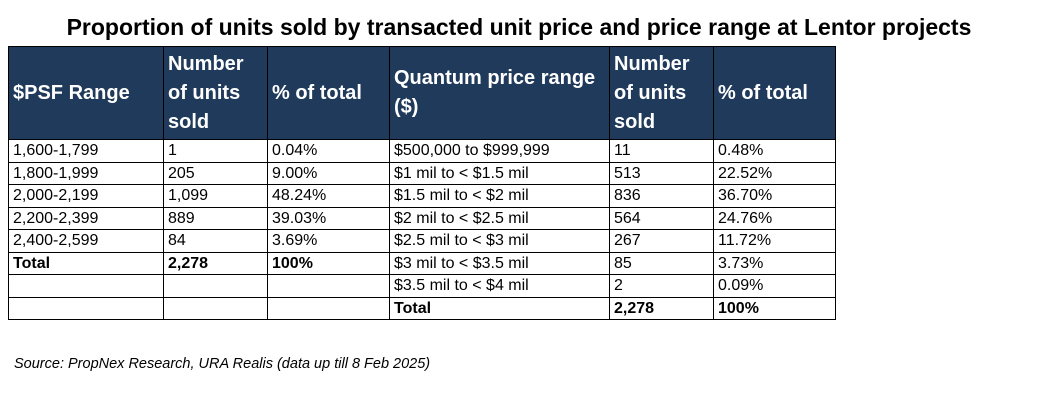 The height and width of the screenshot is (400, 1038). What do you see at coordinates (661, 196) in the screenshot?
I see `units-sold-right-cell: 836` at bounding box center [661, 196].